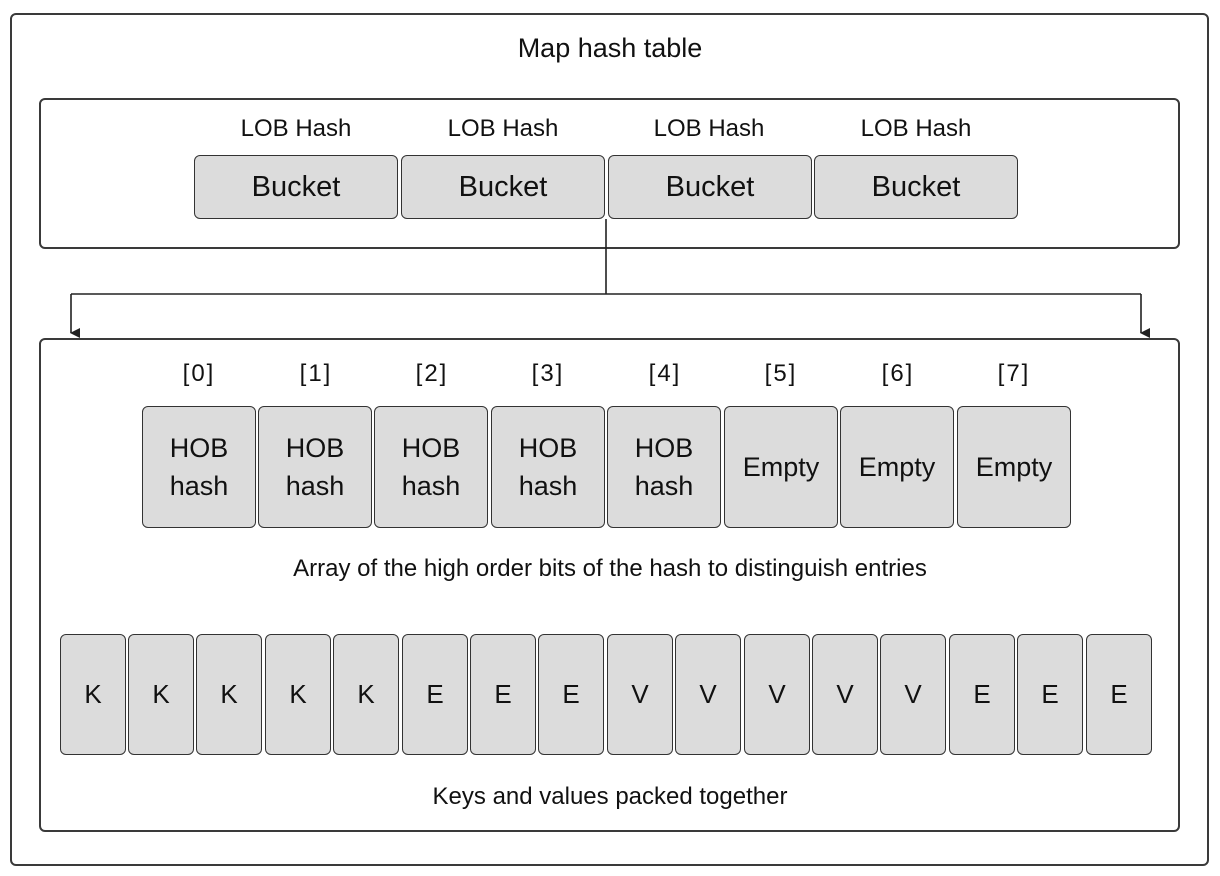  What do you see at coordinates (610, 48) in the screenshot?
I see `diagram-title: Map hash table` at bounding box center [610, 48].